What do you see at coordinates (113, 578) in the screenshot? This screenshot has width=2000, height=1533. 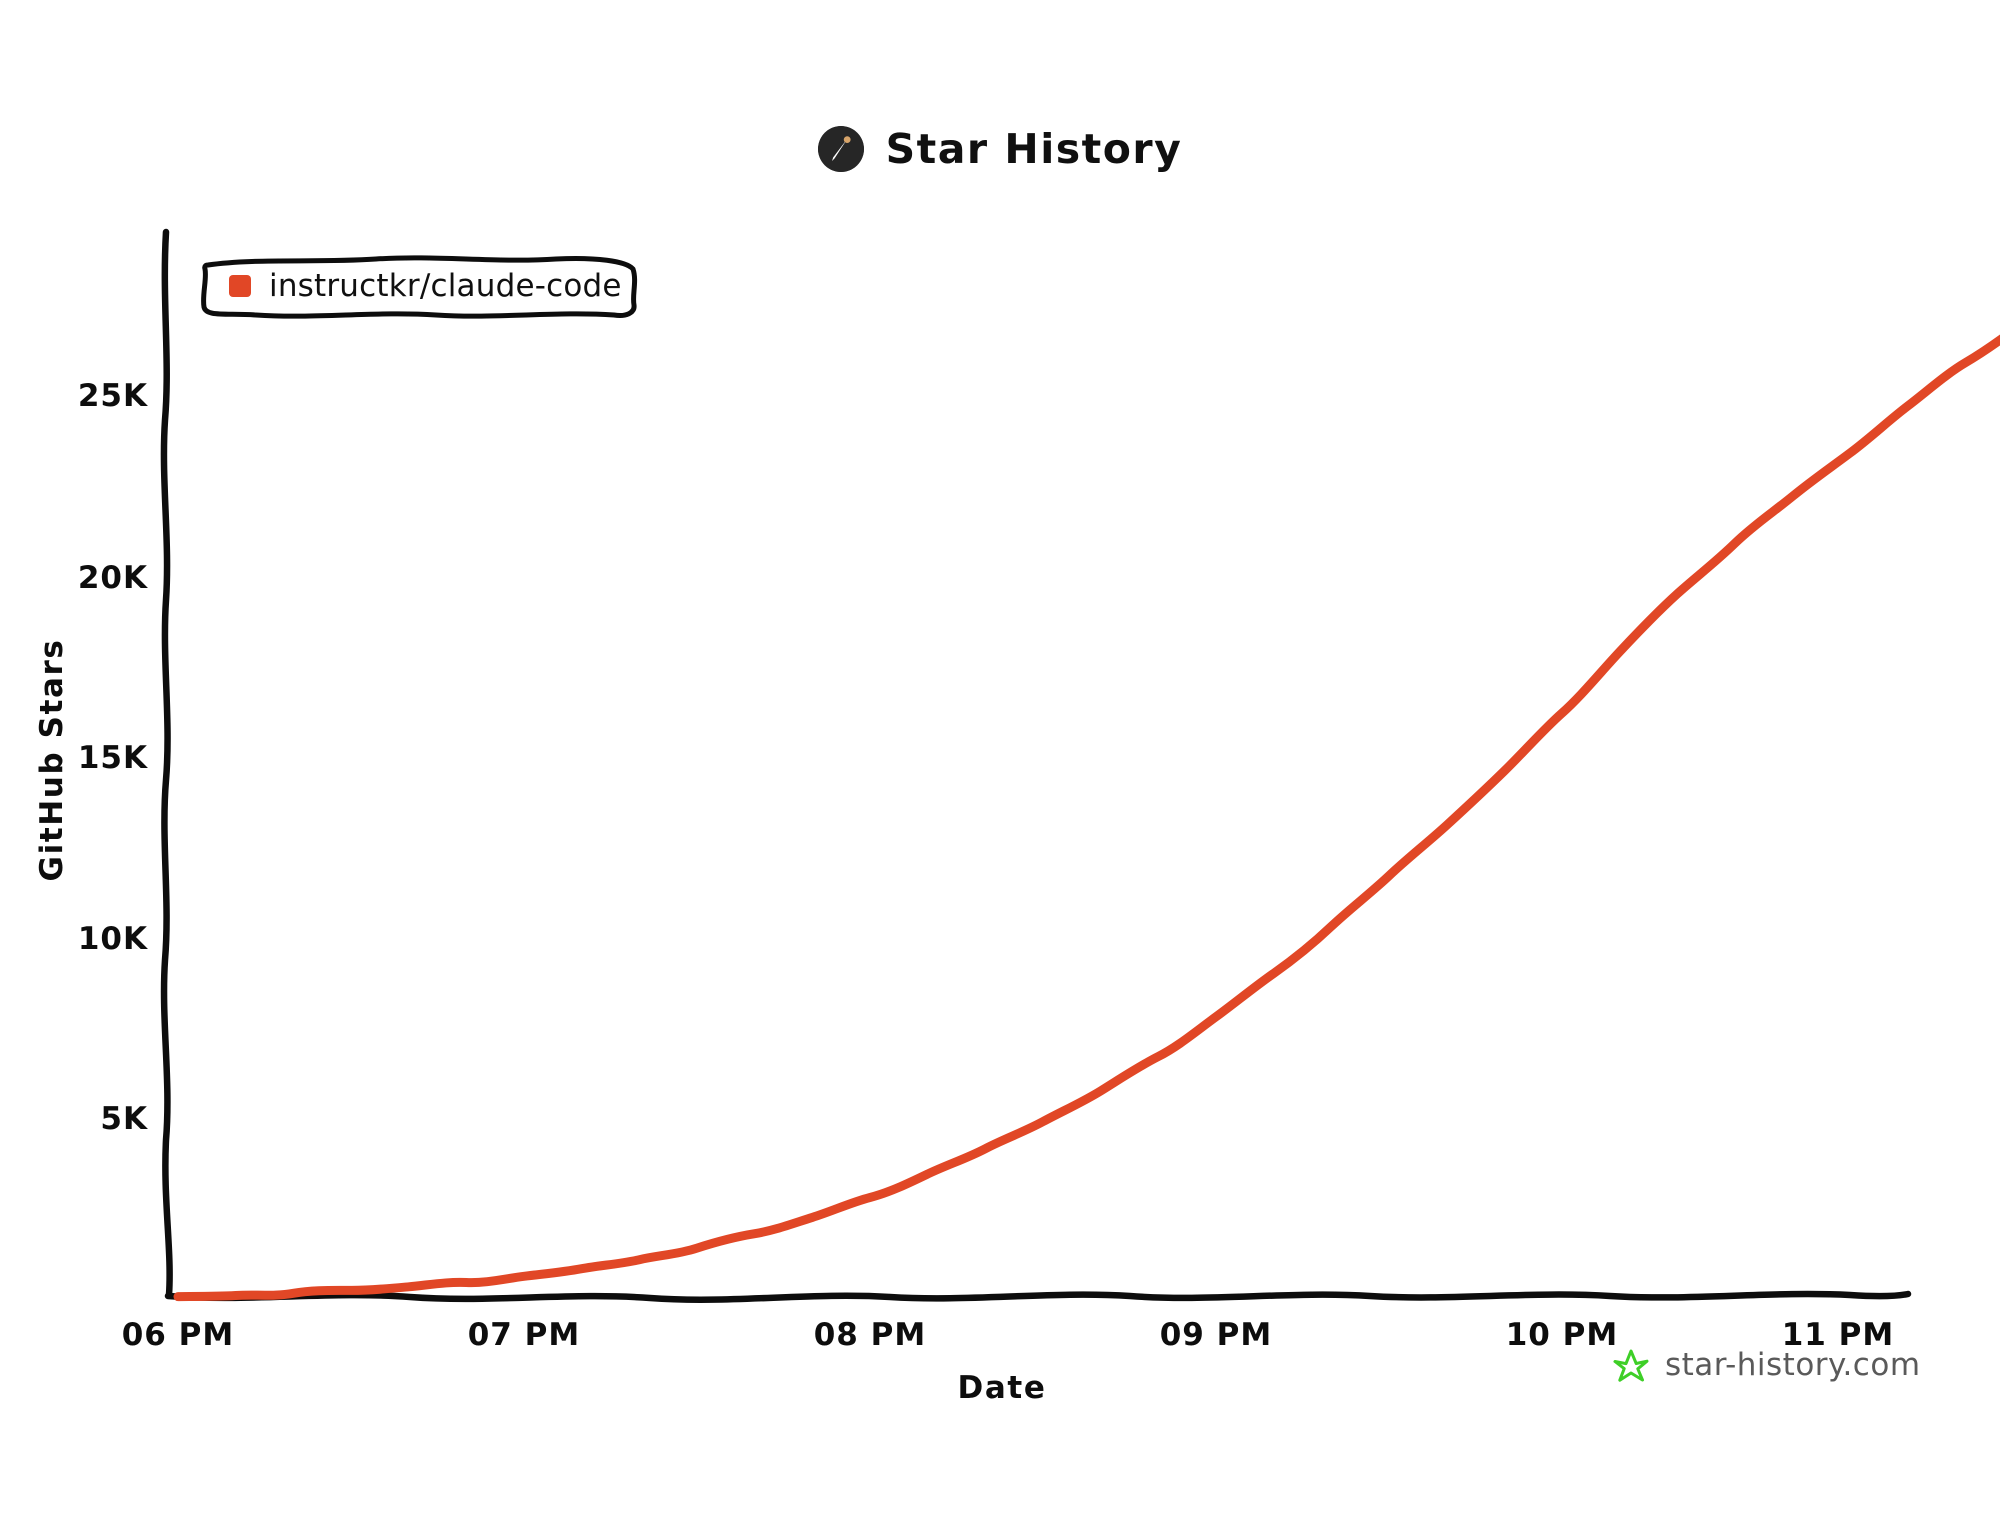 I see `y-tick-label-20k: 20K` at bounding box center [113, 578].